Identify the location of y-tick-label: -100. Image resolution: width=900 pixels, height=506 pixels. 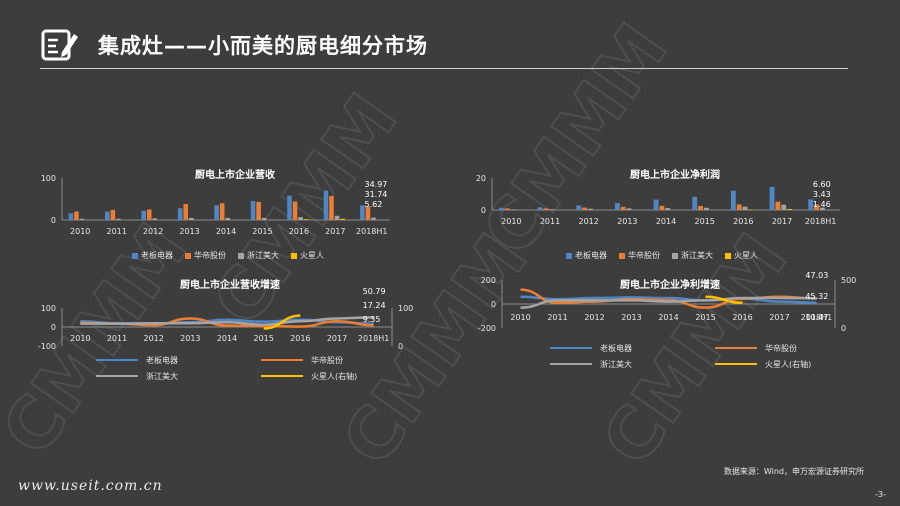
(47, 346).